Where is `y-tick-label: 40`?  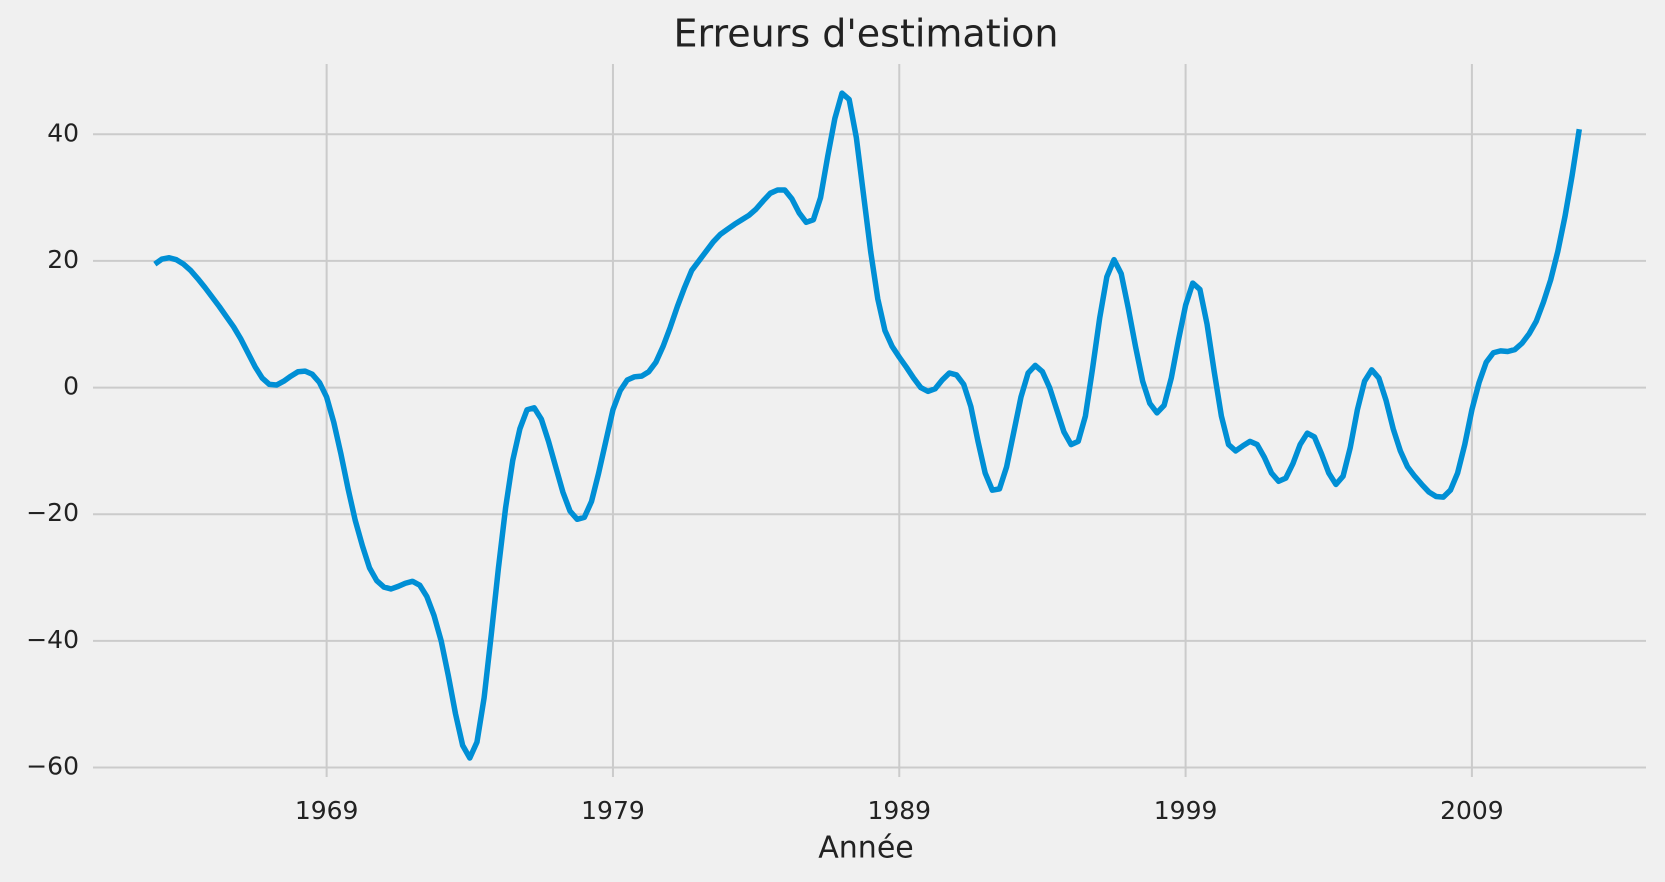
y-tick-label: 40 is located at coordinates (63, 132).